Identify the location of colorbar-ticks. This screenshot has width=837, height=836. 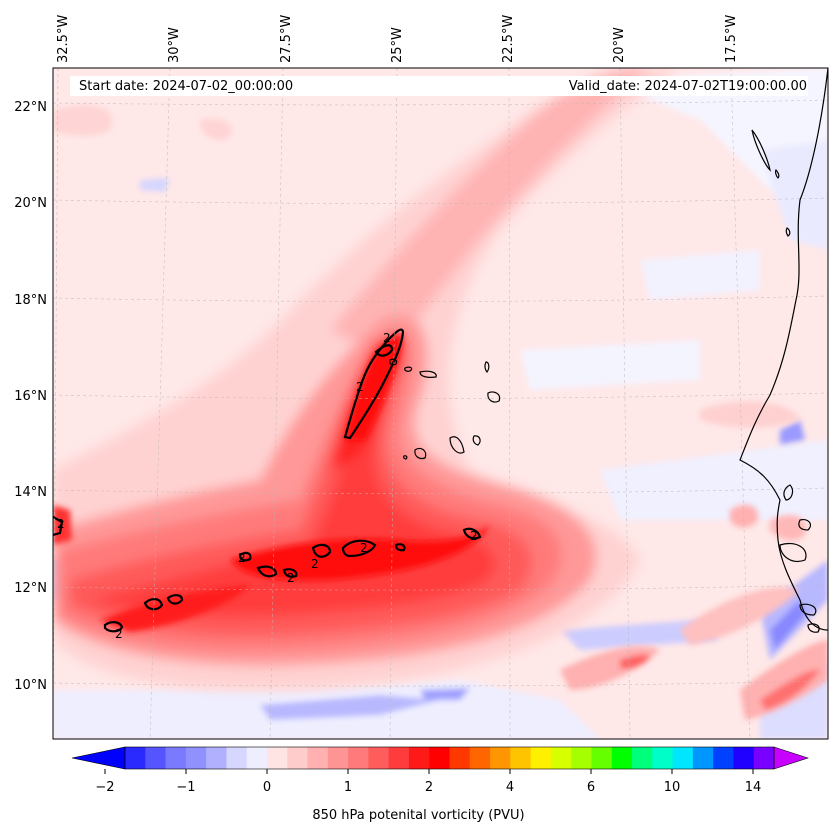
(429, 771).